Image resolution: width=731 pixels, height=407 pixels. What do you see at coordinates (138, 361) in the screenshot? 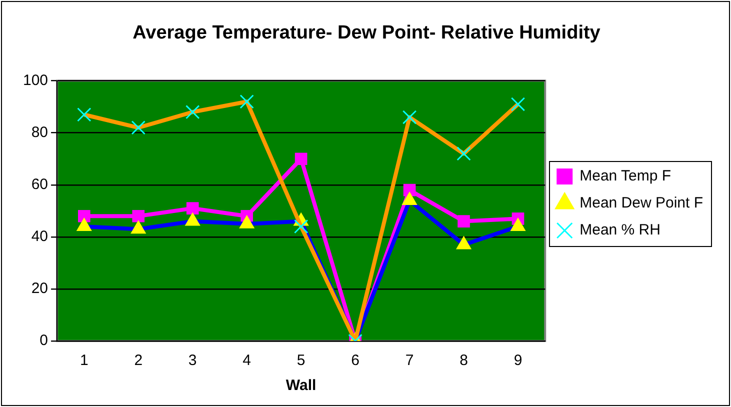
I see `x-tick-label: 2` at bounding box center [138, 361].